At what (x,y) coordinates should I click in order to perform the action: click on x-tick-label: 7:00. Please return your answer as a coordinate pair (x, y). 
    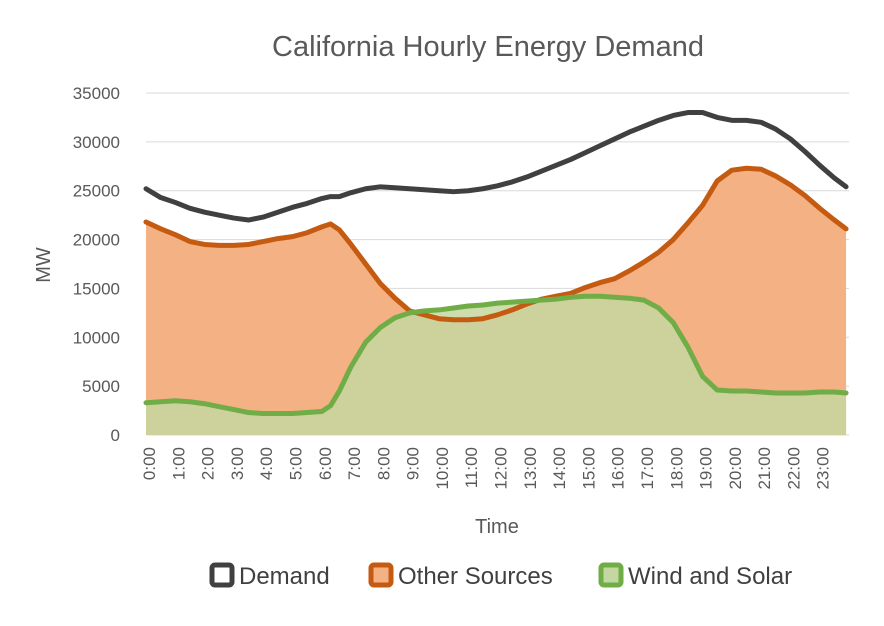
    Looking at the image, I should click on (354, 463).